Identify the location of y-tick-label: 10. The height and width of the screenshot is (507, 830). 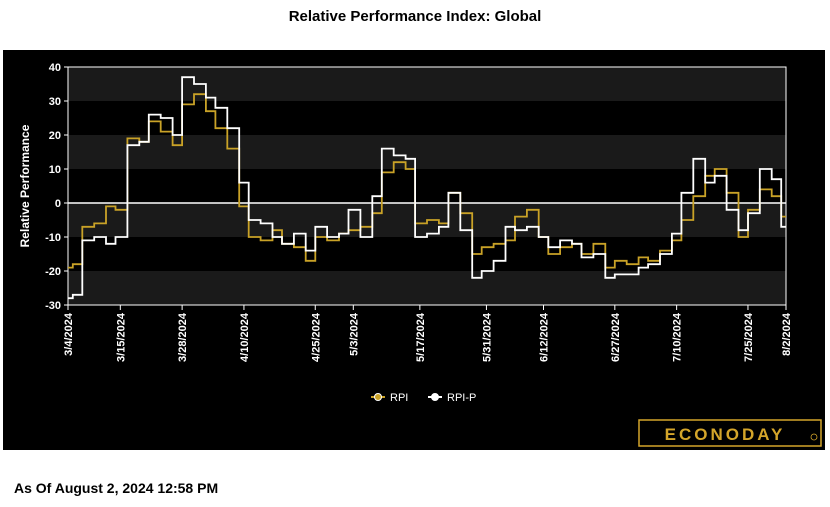
(55, 170).